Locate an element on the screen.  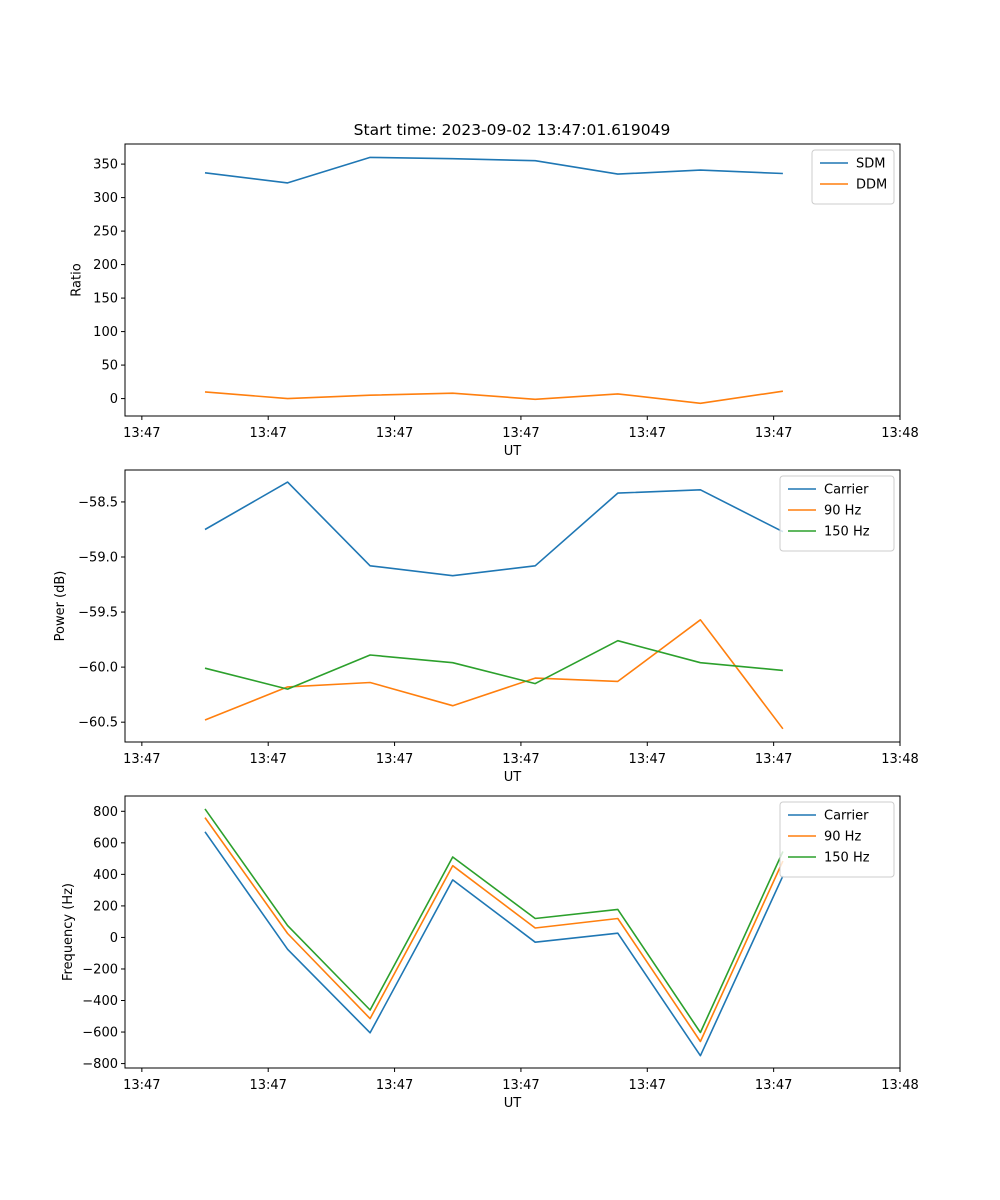
frequency-y-tick-label: −600 is located at coordinates (100, 1033).